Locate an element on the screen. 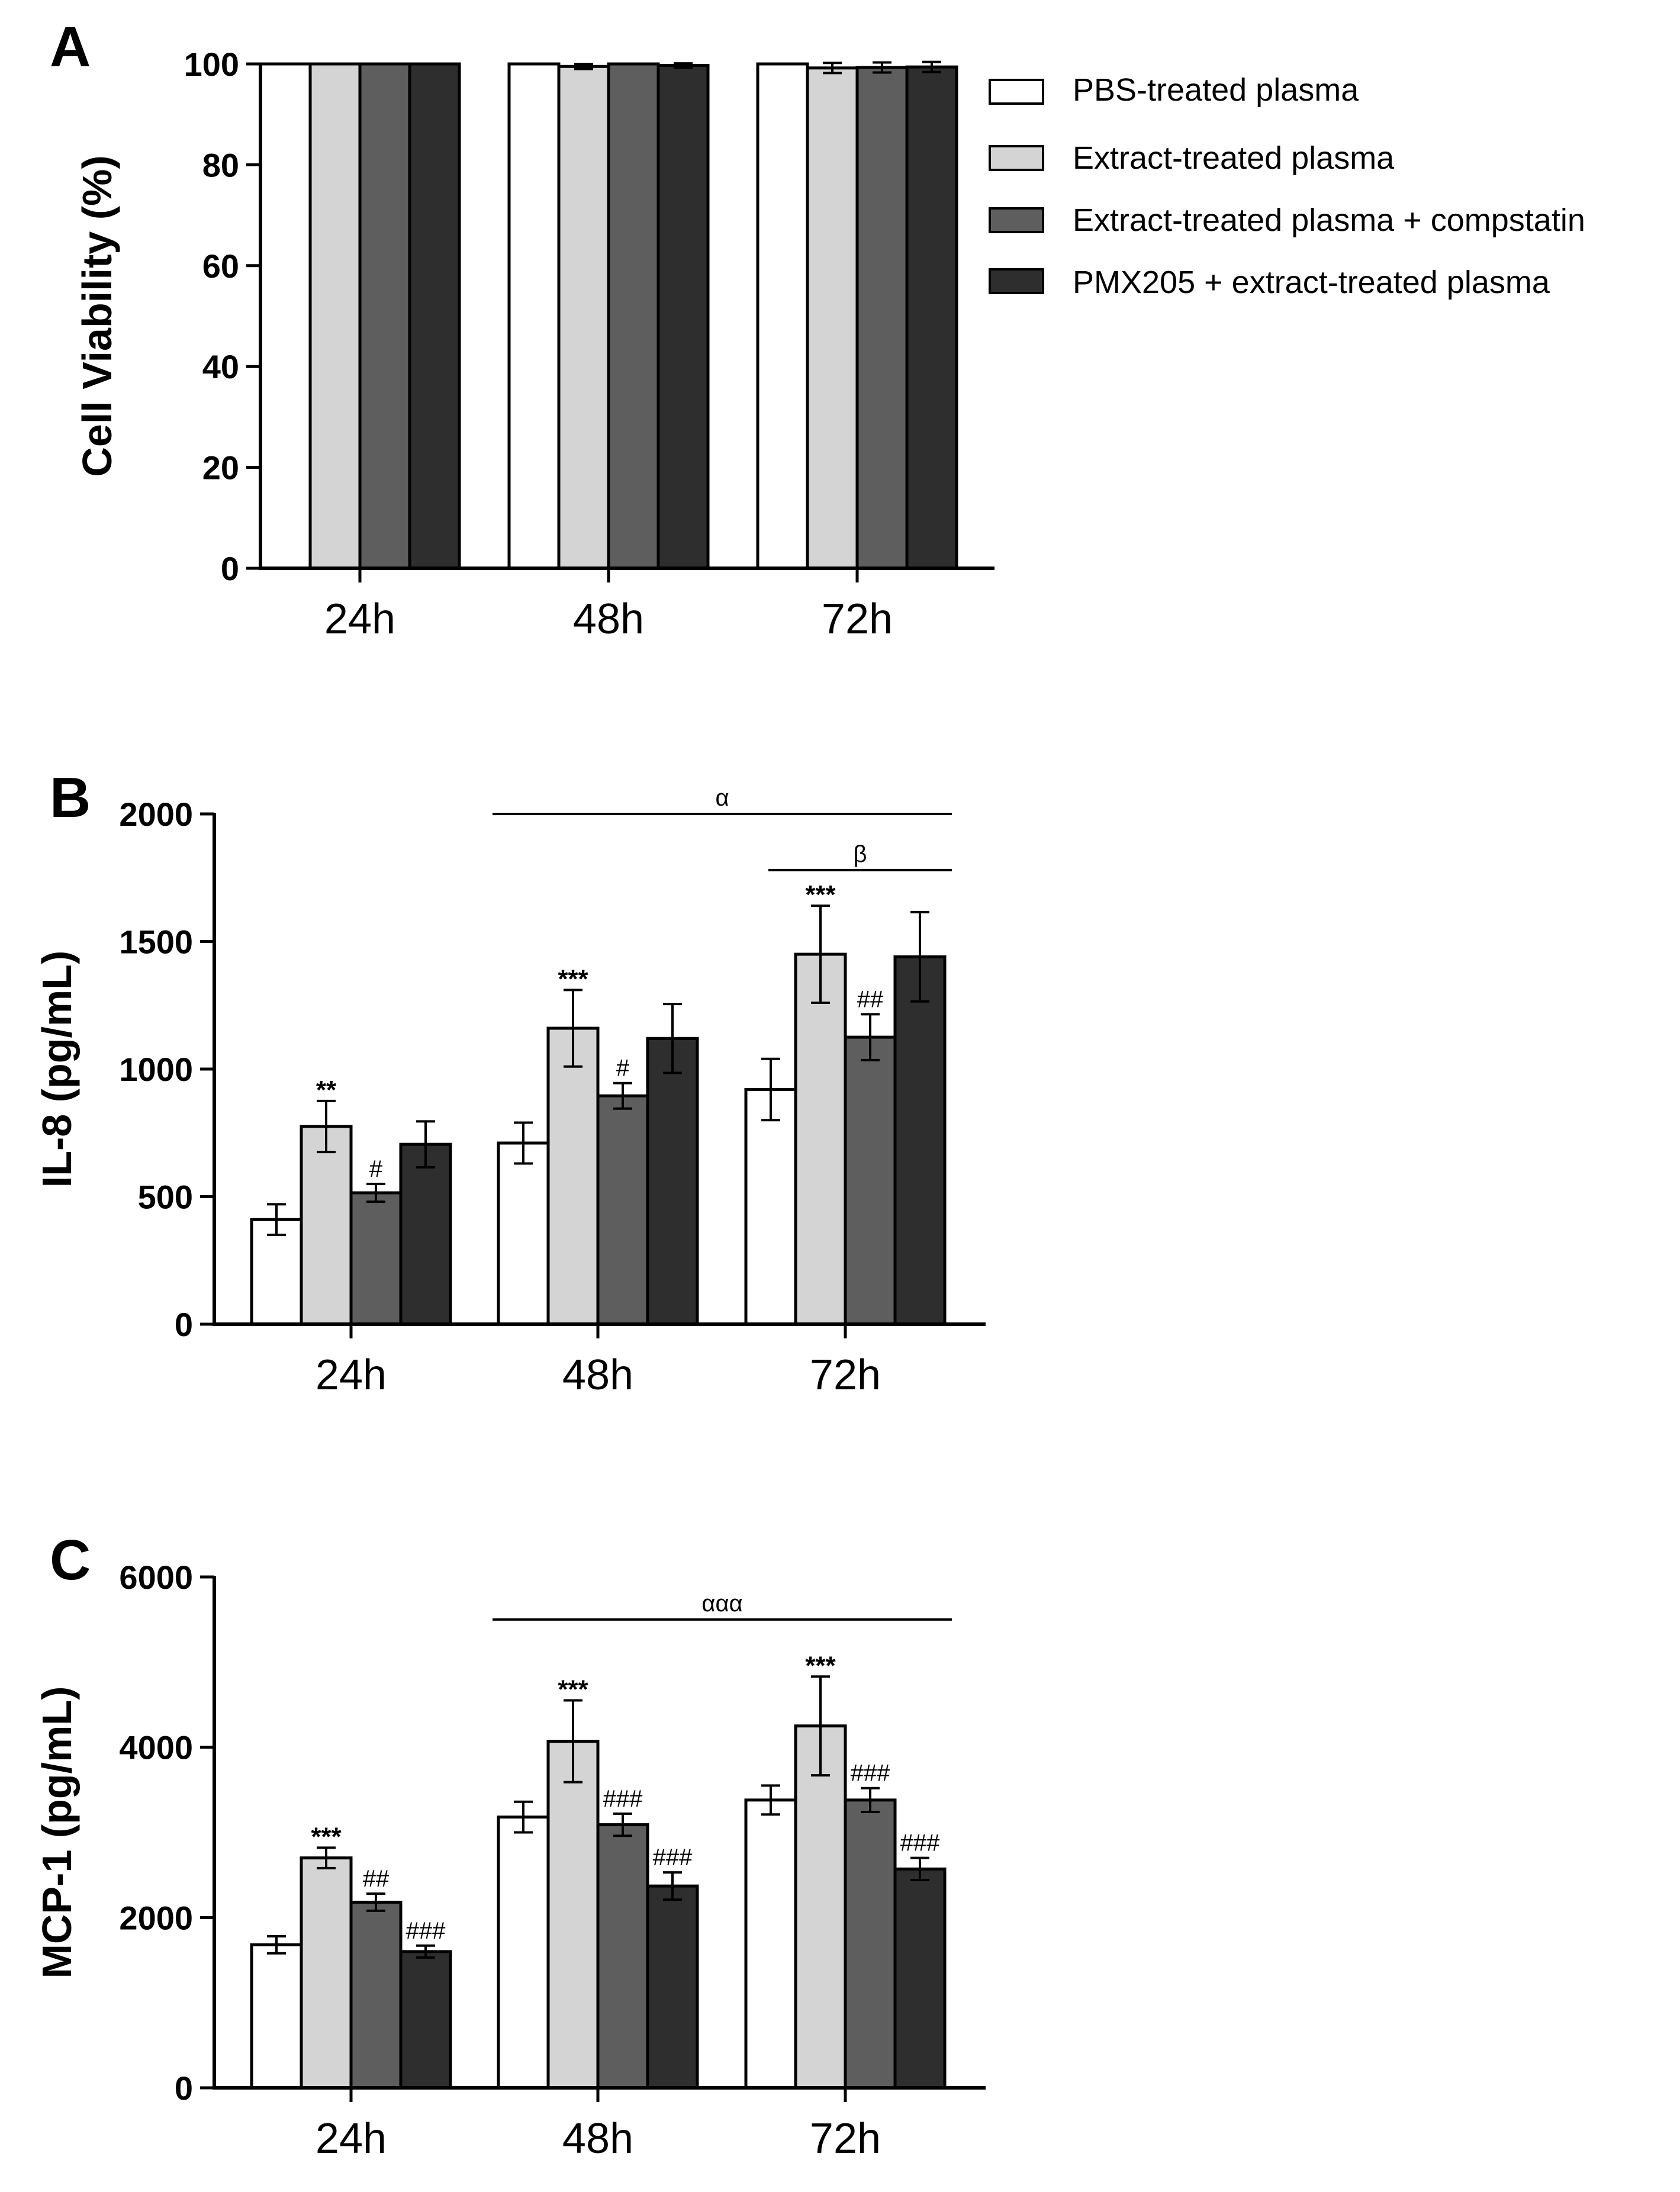  legend-swatch-extract is located at coordinates (1016, 158).